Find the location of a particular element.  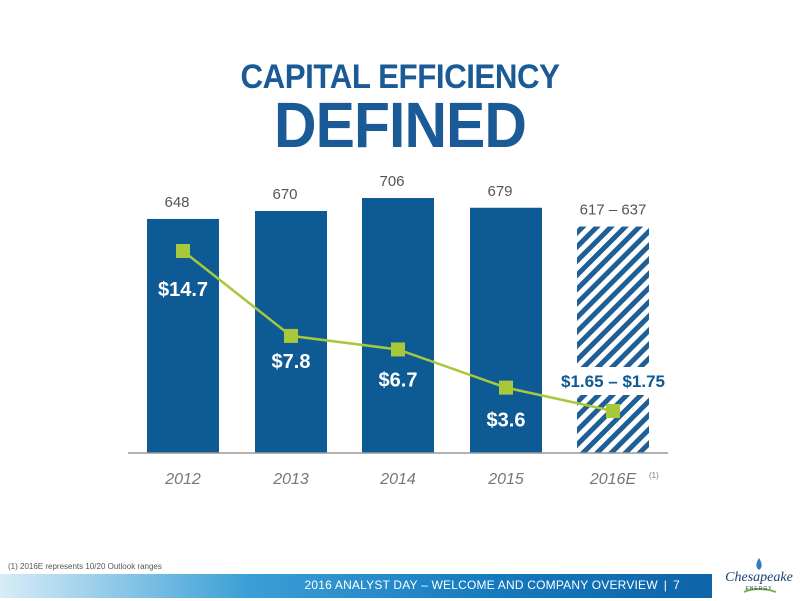

line-value-label-2014: $6.7 is located at coordinates (398, 380).